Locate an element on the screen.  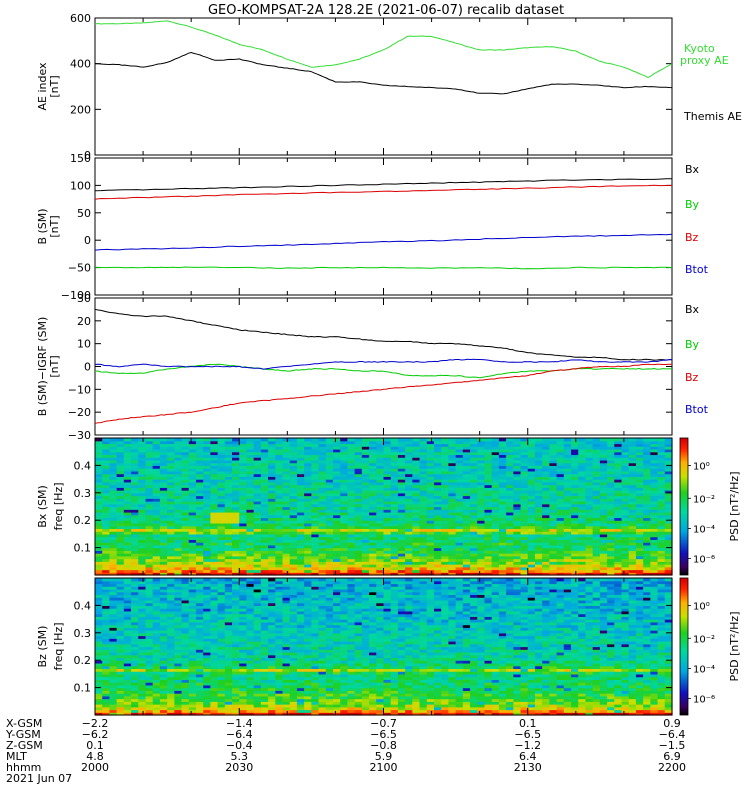
legend-entry: Themis AE is located at coordinates (712, 116).